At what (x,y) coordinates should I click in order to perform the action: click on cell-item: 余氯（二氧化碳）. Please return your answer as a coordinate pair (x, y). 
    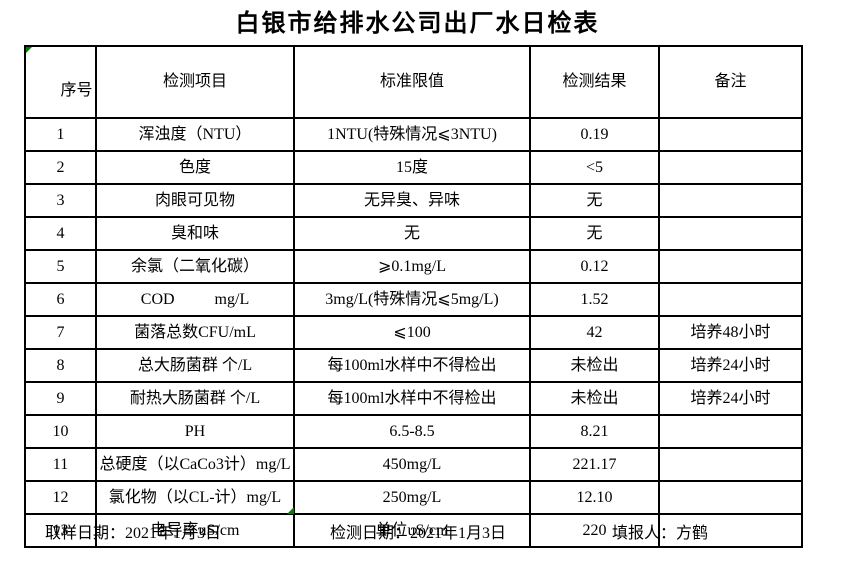
    Looking at the image, I should click on (195, 267).